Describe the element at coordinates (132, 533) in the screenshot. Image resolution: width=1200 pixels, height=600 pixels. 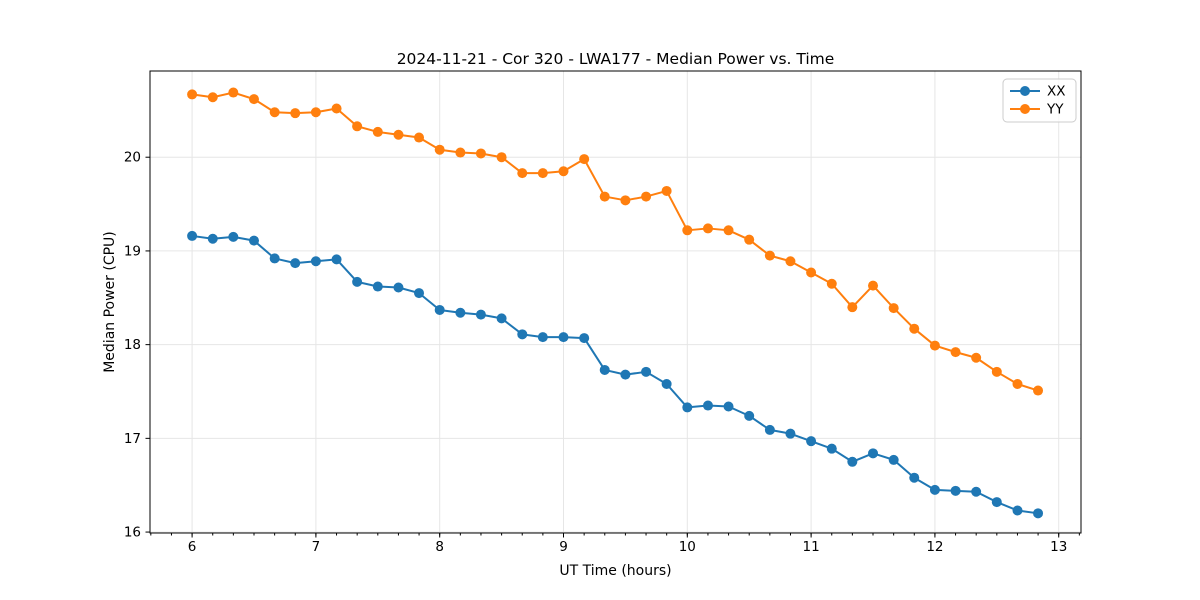
I see `y-tick-label: 16` at that location.